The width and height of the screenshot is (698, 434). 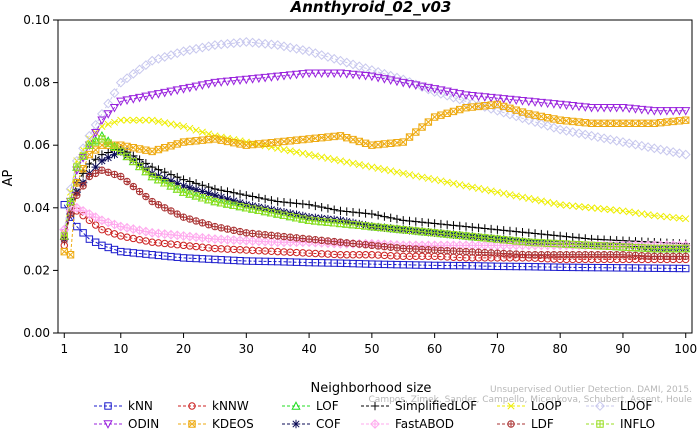 I want to click on x-tick-label: 1, so click(x=64, y=349).